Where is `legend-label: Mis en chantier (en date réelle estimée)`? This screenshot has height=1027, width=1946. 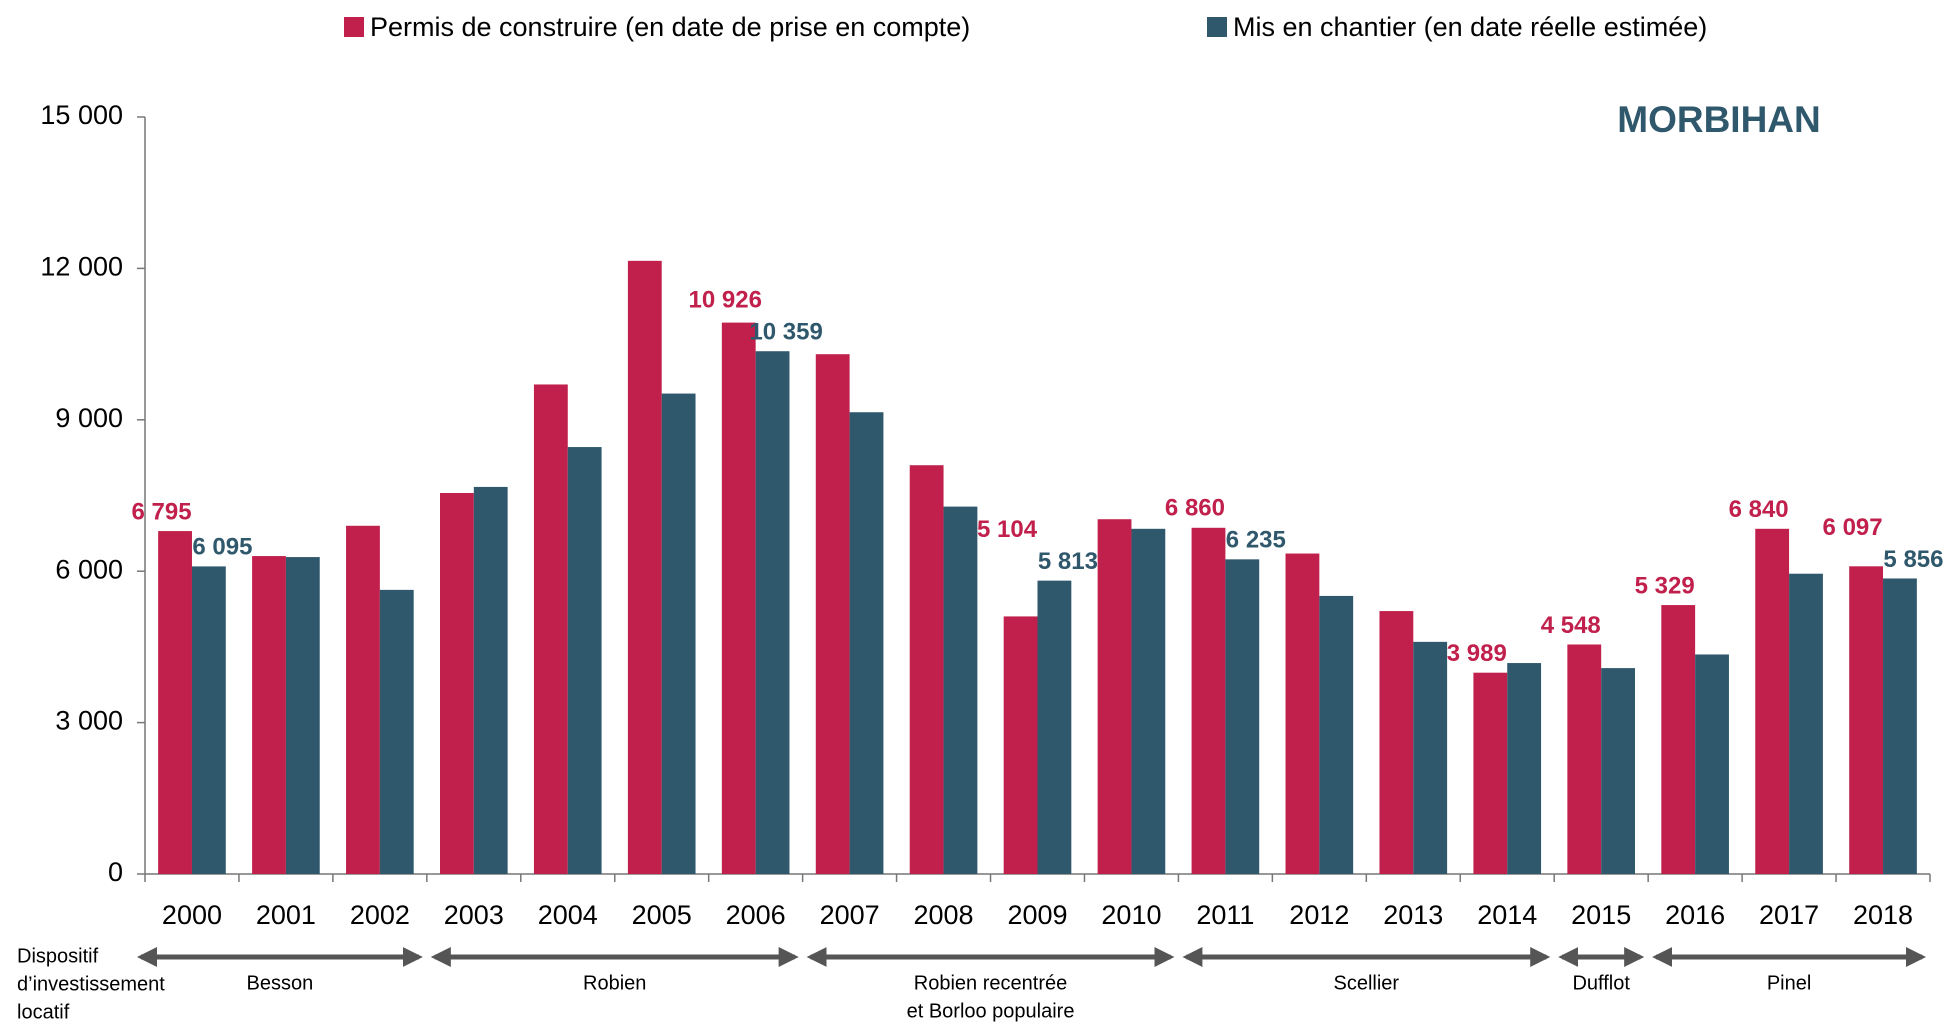
legend-label: Mis en chantier (en date réelle estimée) is located at coordinates (1470, 27).